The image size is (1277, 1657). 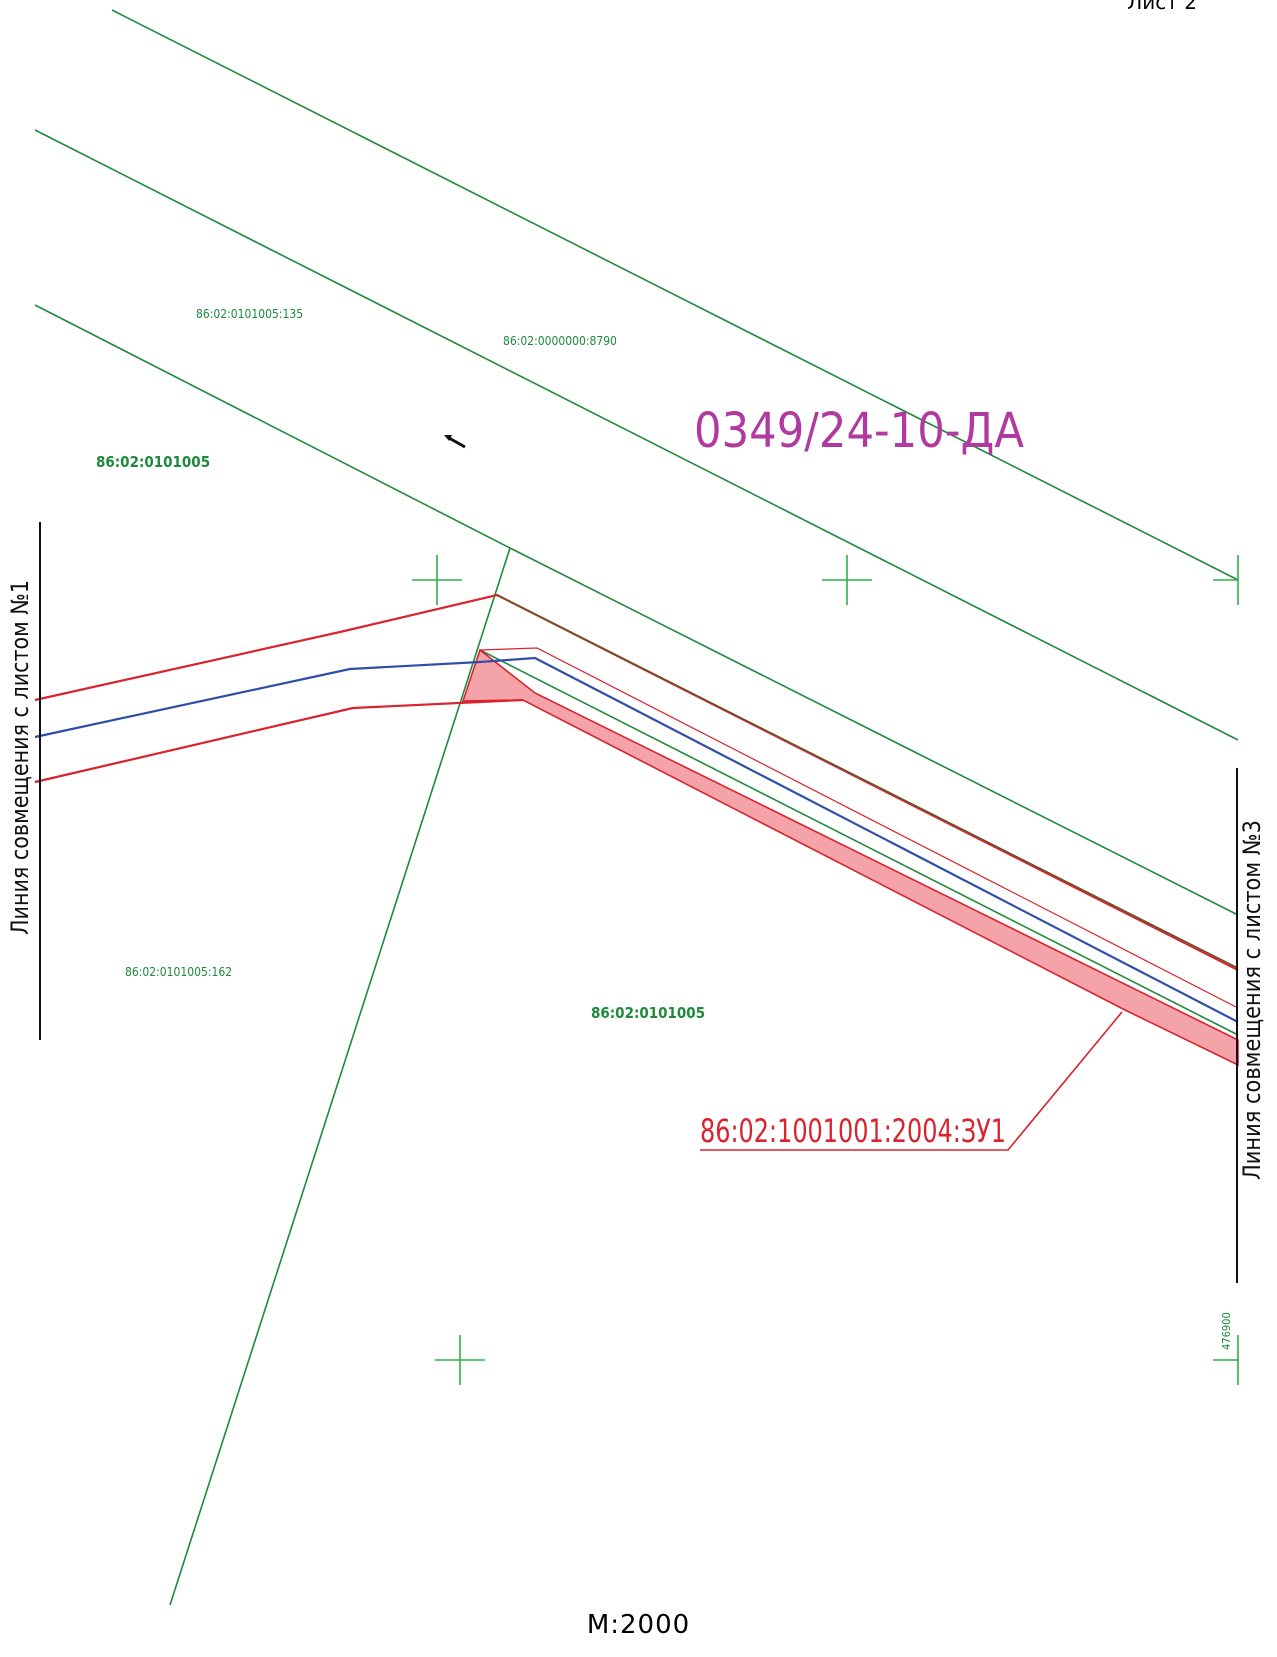 What do you see at coordinates (272, 426) in the screenshot?
I see `boundary-line-lower` at bounding box center [272, 426].